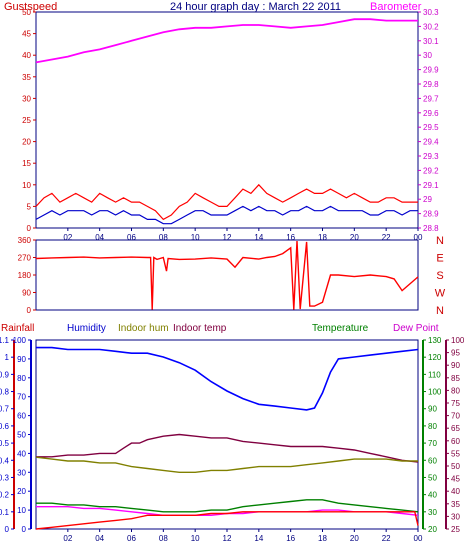 This screenshot has height=555, width=469. I want to click on dew-point-tick-label-90: 90, so click(455, 365).